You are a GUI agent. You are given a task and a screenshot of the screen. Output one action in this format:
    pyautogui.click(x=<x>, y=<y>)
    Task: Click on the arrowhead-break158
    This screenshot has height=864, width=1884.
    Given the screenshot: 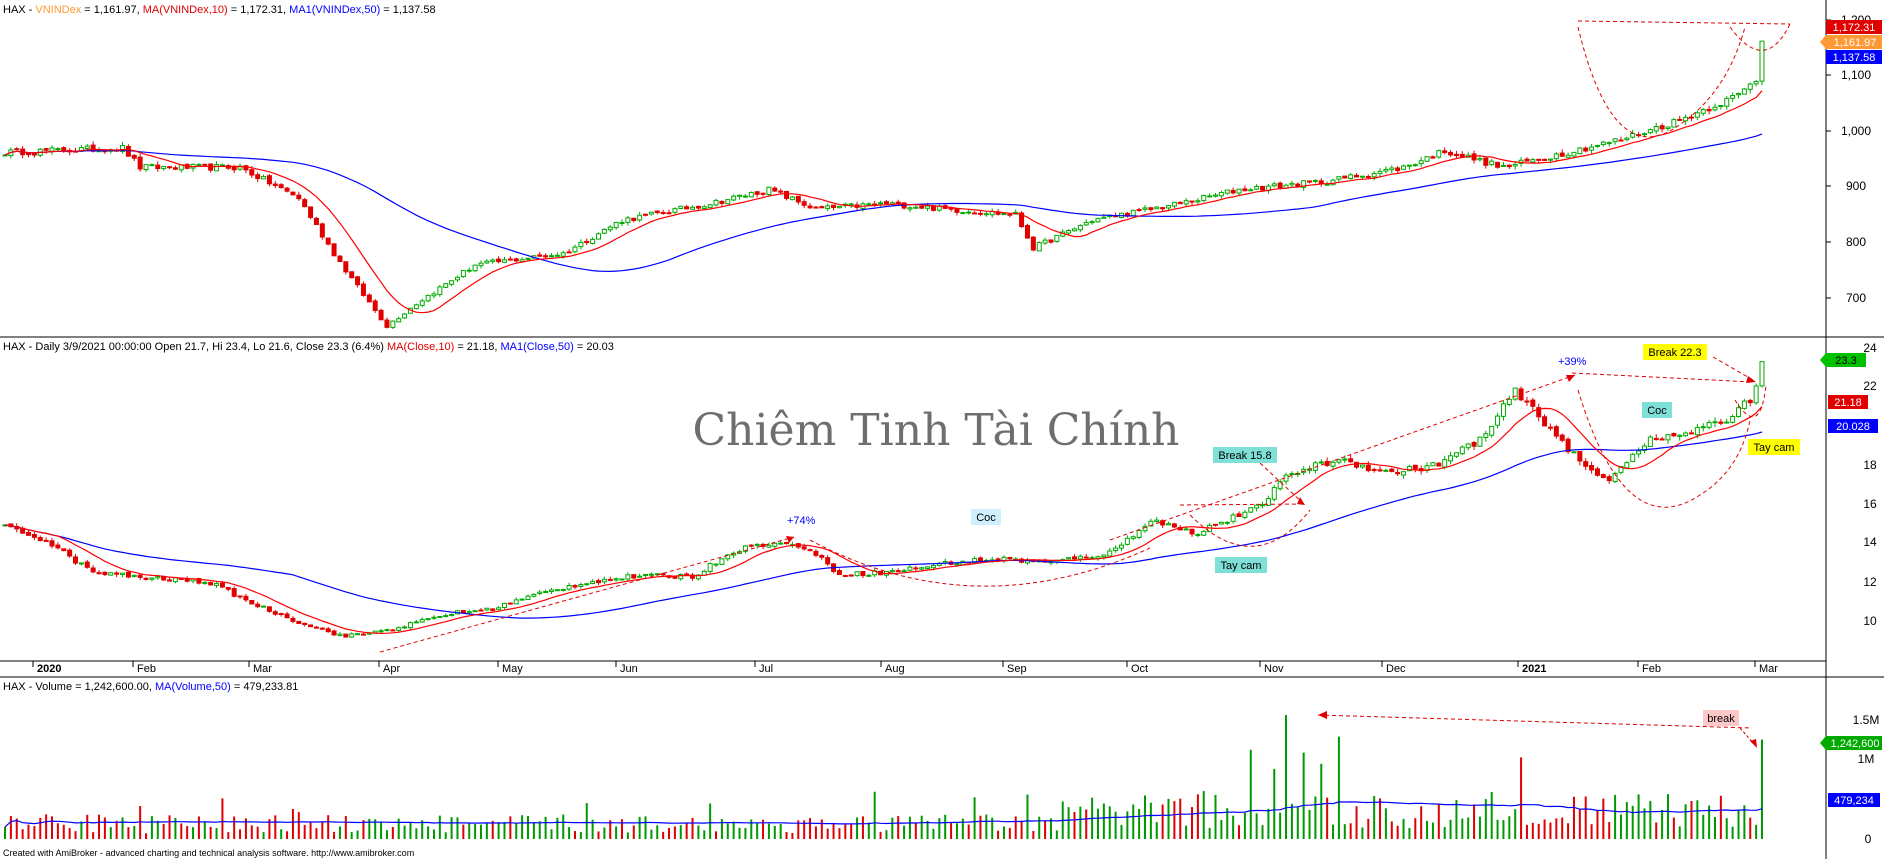 What is the action you would take?
    pyautogui.click(x=1301, y=501)
    